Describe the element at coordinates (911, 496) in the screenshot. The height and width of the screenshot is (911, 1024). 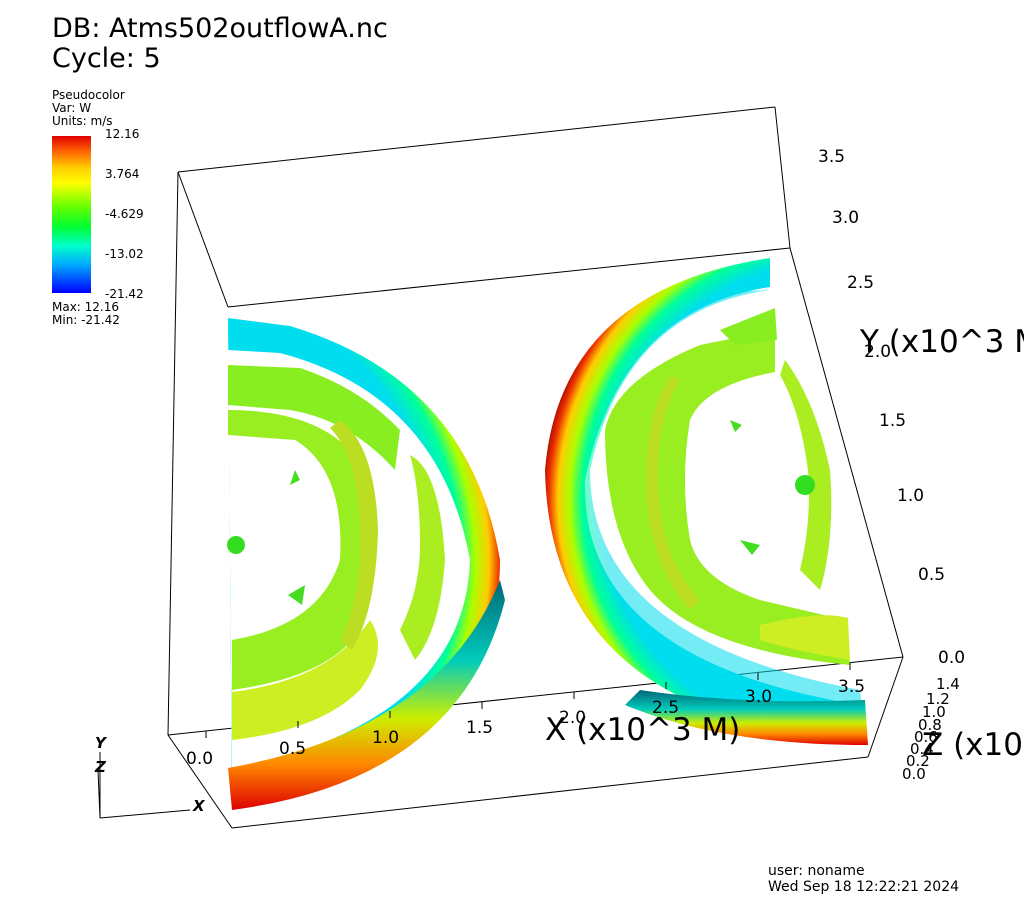
I see `y-tick-label: 1.0` at that location.